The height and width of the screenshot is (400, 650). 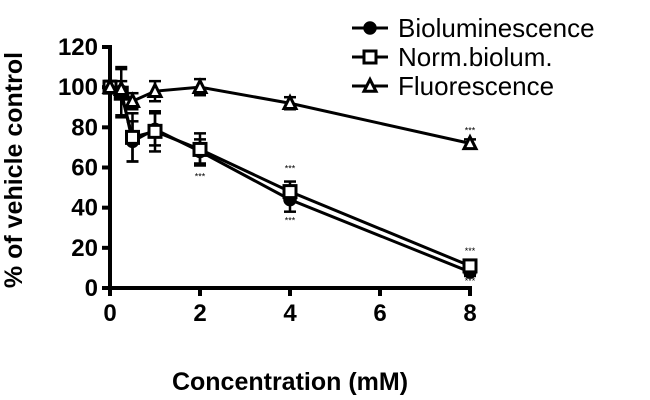 I want to click on legend-item: Norm.biolum., so click(x=452, y=57).